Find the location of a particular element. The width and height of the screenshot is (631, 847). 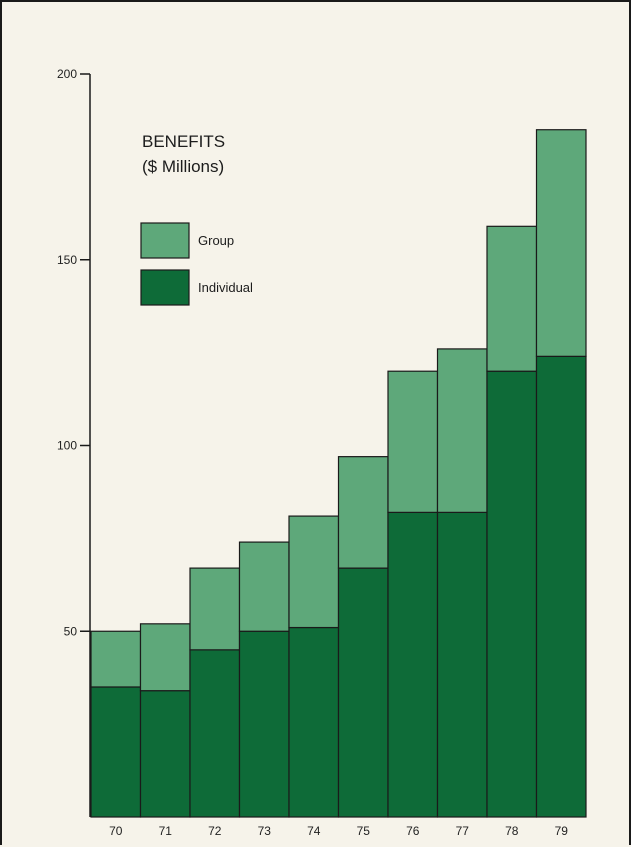

y-tick-label: 50 is located at coordinates (71, 631).